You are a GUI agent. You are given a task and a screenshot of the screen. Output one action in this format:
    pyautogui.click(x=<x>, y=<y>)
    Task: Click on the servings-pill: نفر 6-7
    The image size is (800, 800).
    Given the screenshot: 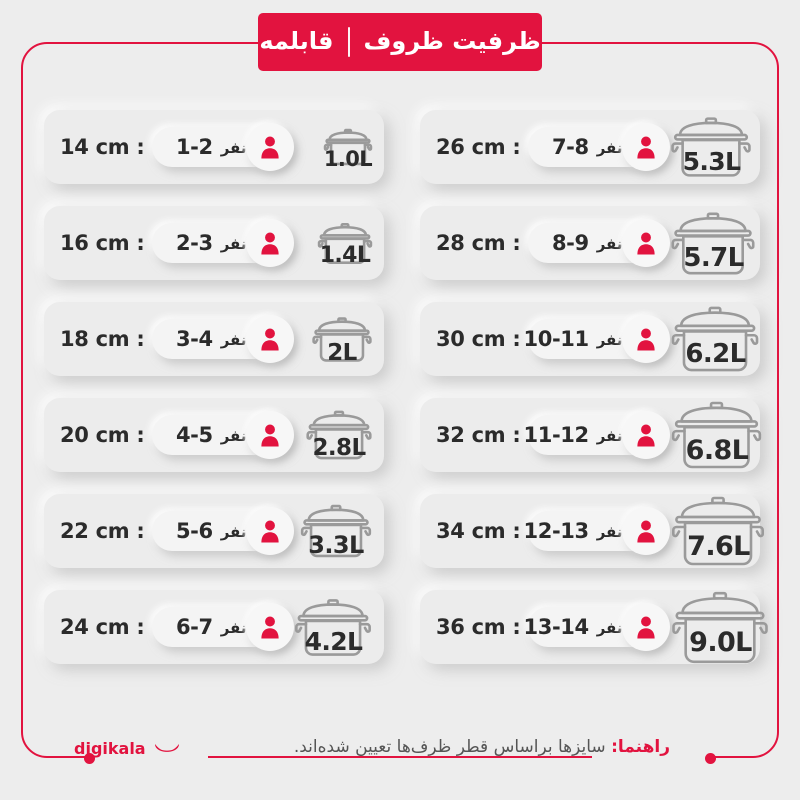 What is the action you would take?
    pyautogui.click(x=223, y=627)
    